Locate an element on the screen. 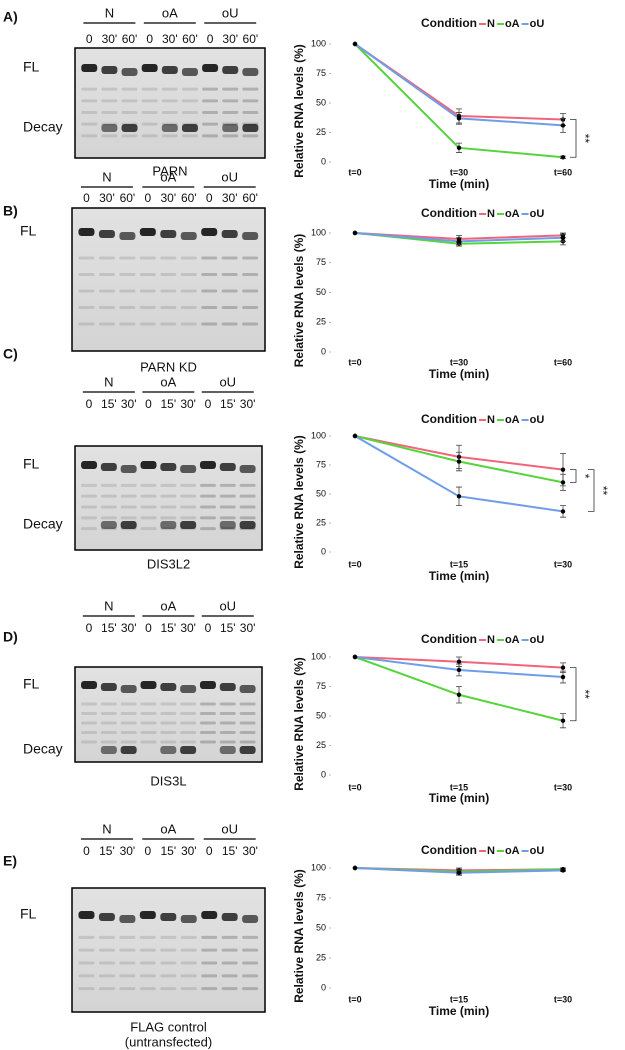 The image size is (625, 1050). legend-label: oA is located at coordinates (512, 214).